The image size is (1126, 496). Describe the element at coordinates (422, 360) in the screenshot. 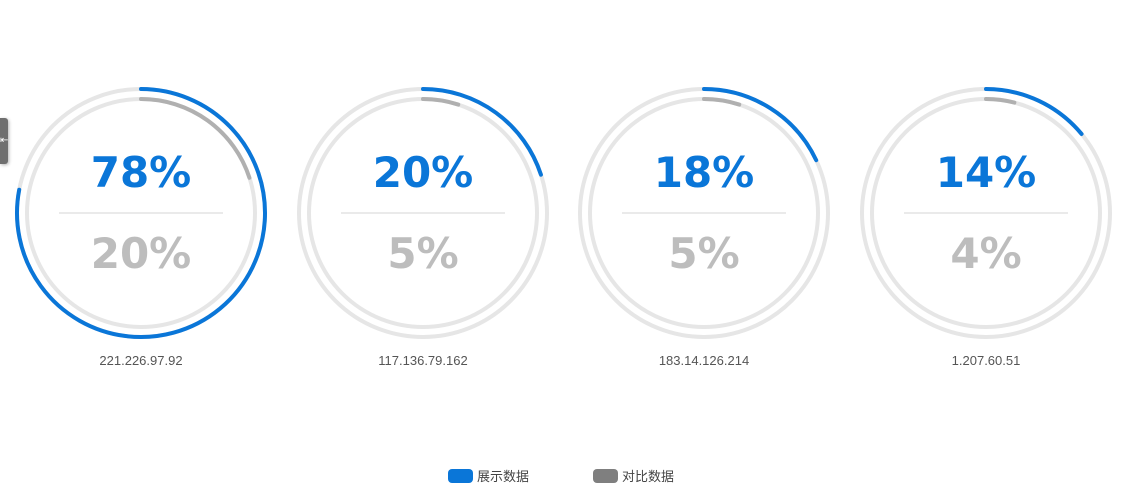

I see `gauge-category-label: 117.136.79.162` at that location.